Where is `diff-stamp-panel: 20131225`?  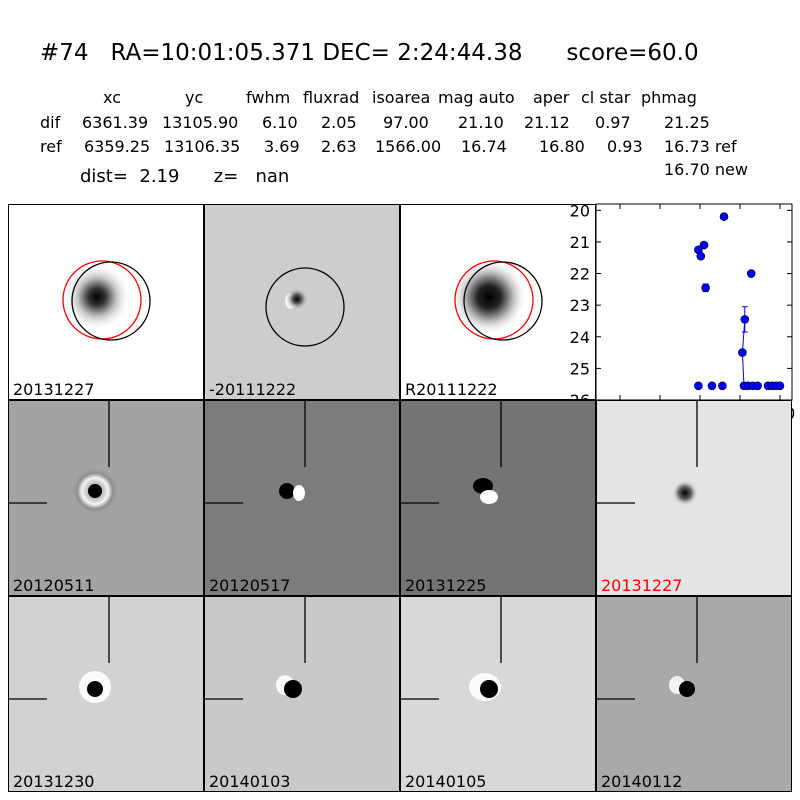 diff-stamp-panel: 20131225 is located at coordinates (498, 498).